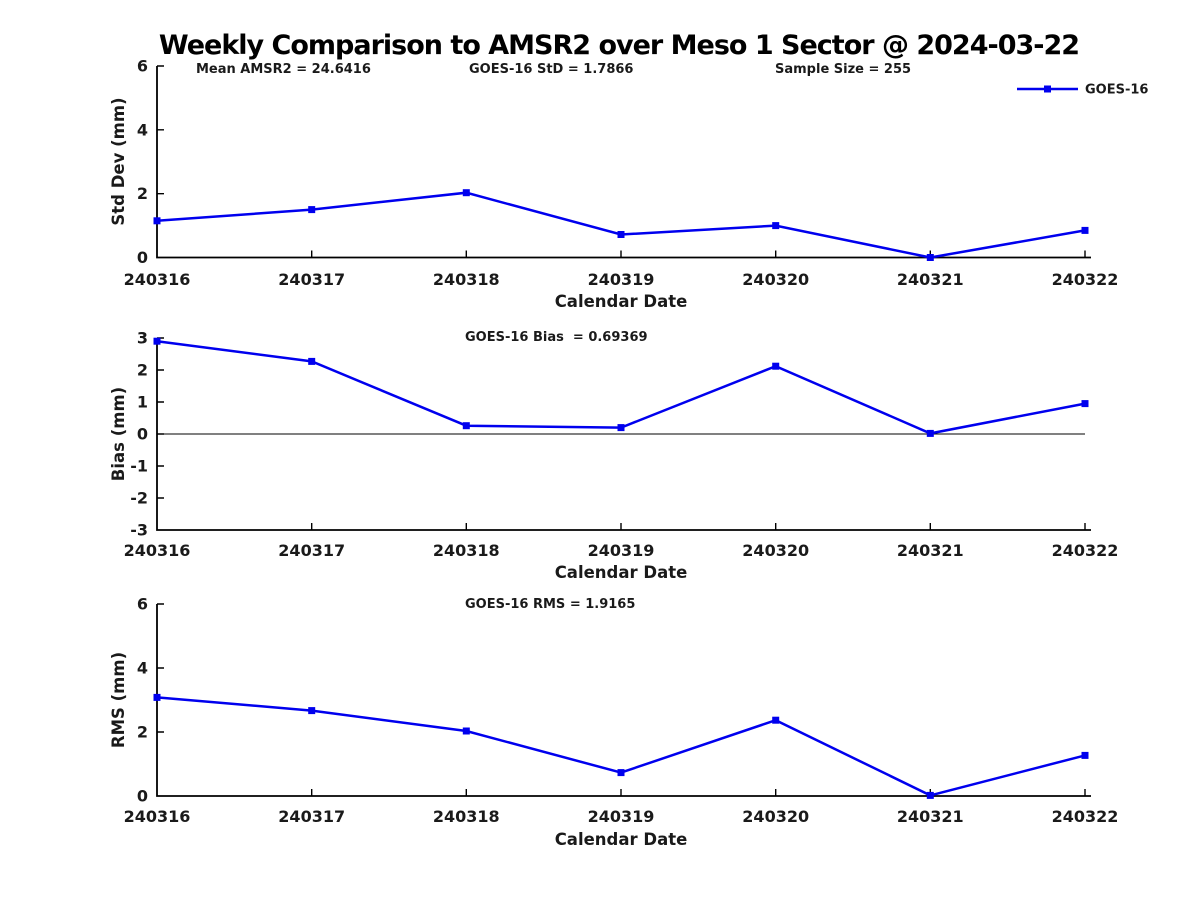  I want to click on y-tick-label: -2, so click(139, 498).